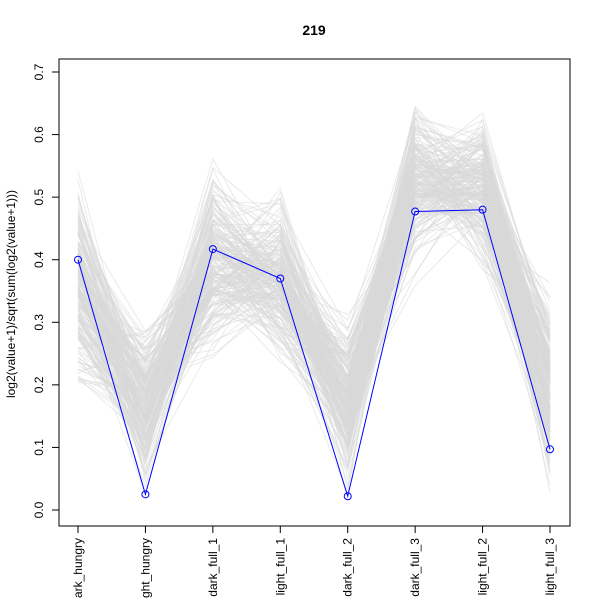 This screenshot has width=600, height=600. Describe the element at coordinates (45, 290) in the screenshot. I see `y-axis: 0.0 0.1 0.2 0.3 0.4 0.5 0.6 0.7` at that location.